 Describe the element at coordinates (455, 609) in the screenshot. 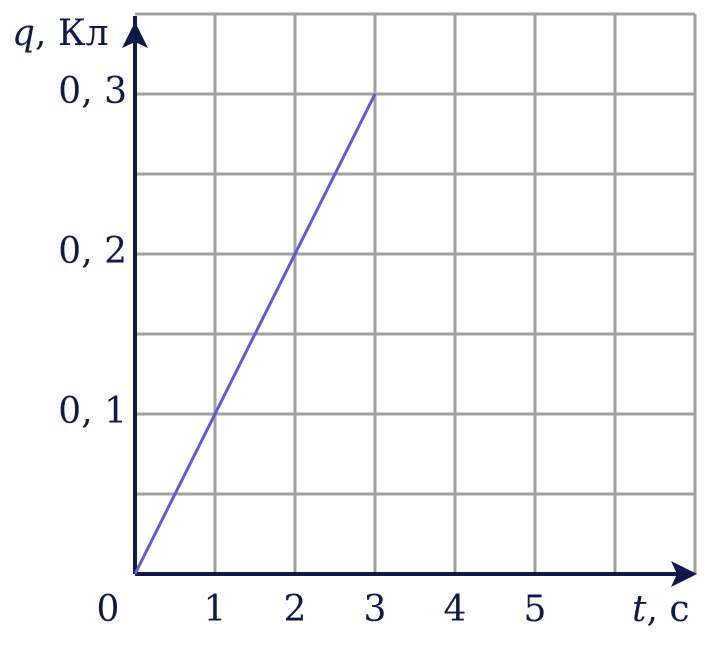

I see `x-tick-label: 4` at that location.